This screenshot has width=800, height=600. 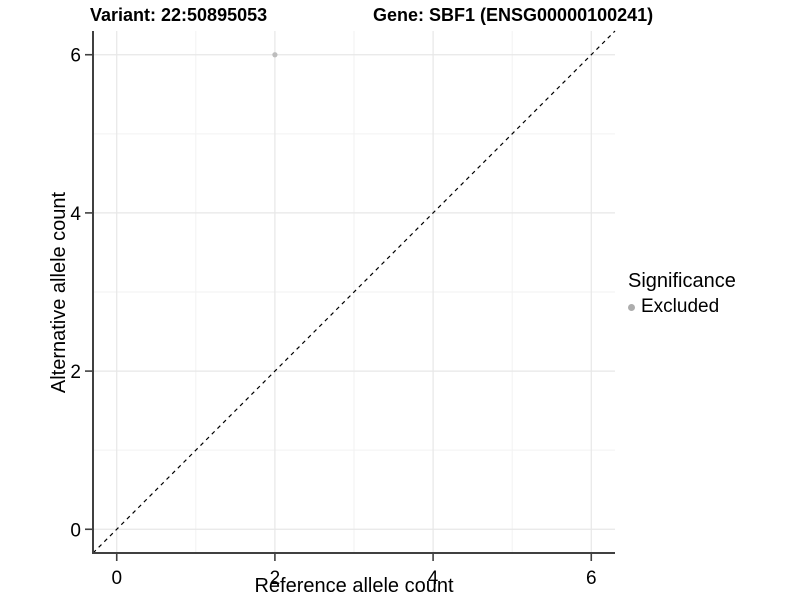 What do you see at coordinates (275, 55) in the screenshot?
I see `data-point` at bounding box center [275, 55].